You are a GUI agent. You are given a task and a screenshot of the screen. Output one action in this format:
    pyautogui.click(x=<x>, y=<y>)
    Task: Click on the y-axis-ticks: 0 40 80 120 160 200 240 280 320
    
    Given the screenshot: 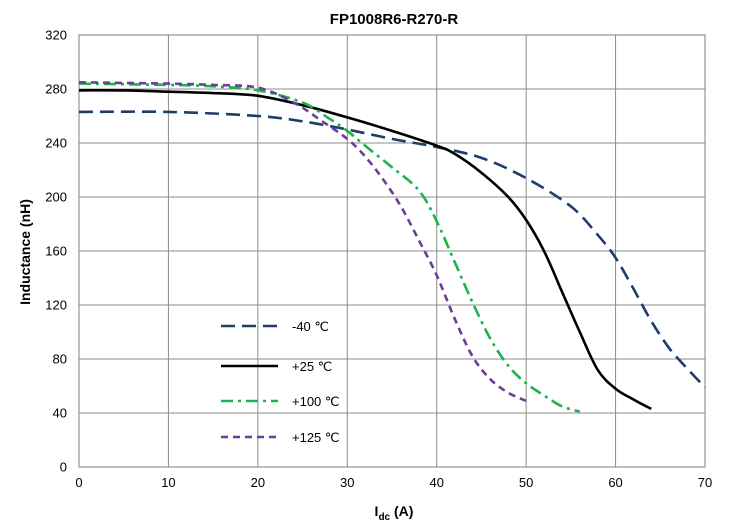 What is the action you would take?
    pyautogui.click(x=56, y=251)
    